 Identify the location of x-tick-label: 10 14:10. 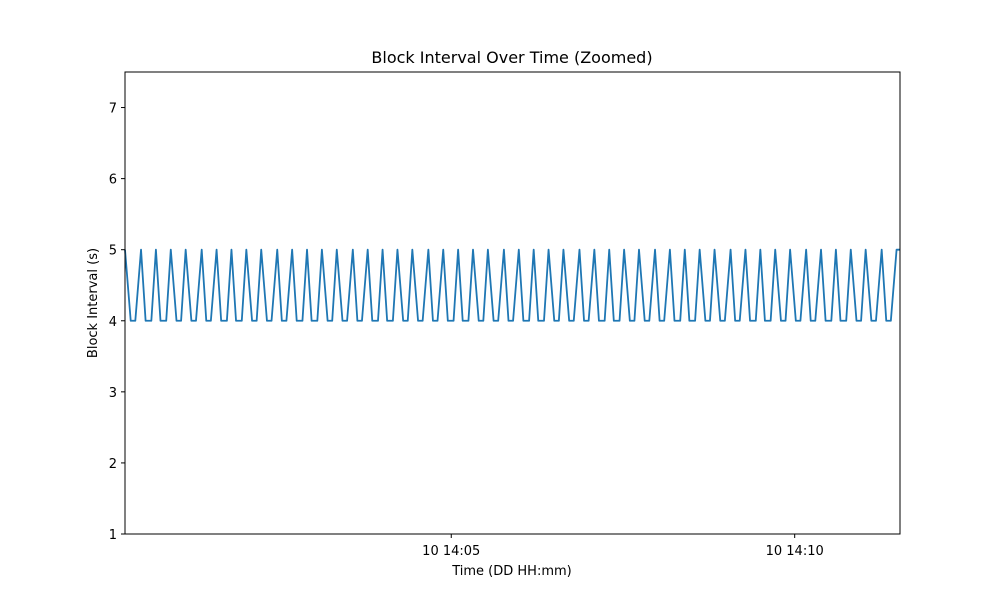
(795, 551).